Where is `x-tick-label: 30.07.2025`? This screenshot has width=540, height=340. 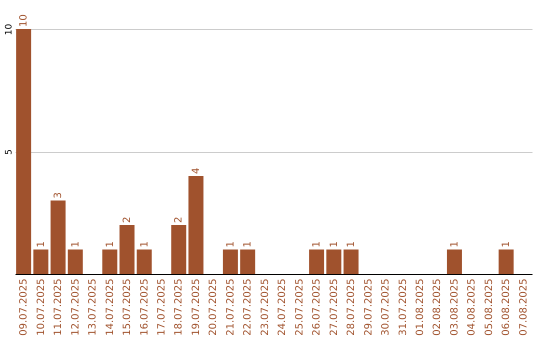 x-tick-label: 30.07.2025 is located at coordinates (386, 307).